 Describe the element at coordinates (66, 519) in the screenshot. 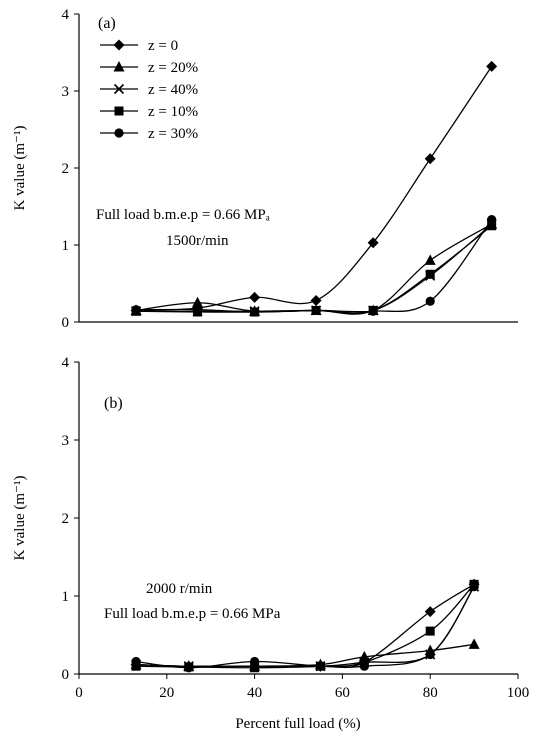

I see `panel-b-y-tick-label: 2` at that location.